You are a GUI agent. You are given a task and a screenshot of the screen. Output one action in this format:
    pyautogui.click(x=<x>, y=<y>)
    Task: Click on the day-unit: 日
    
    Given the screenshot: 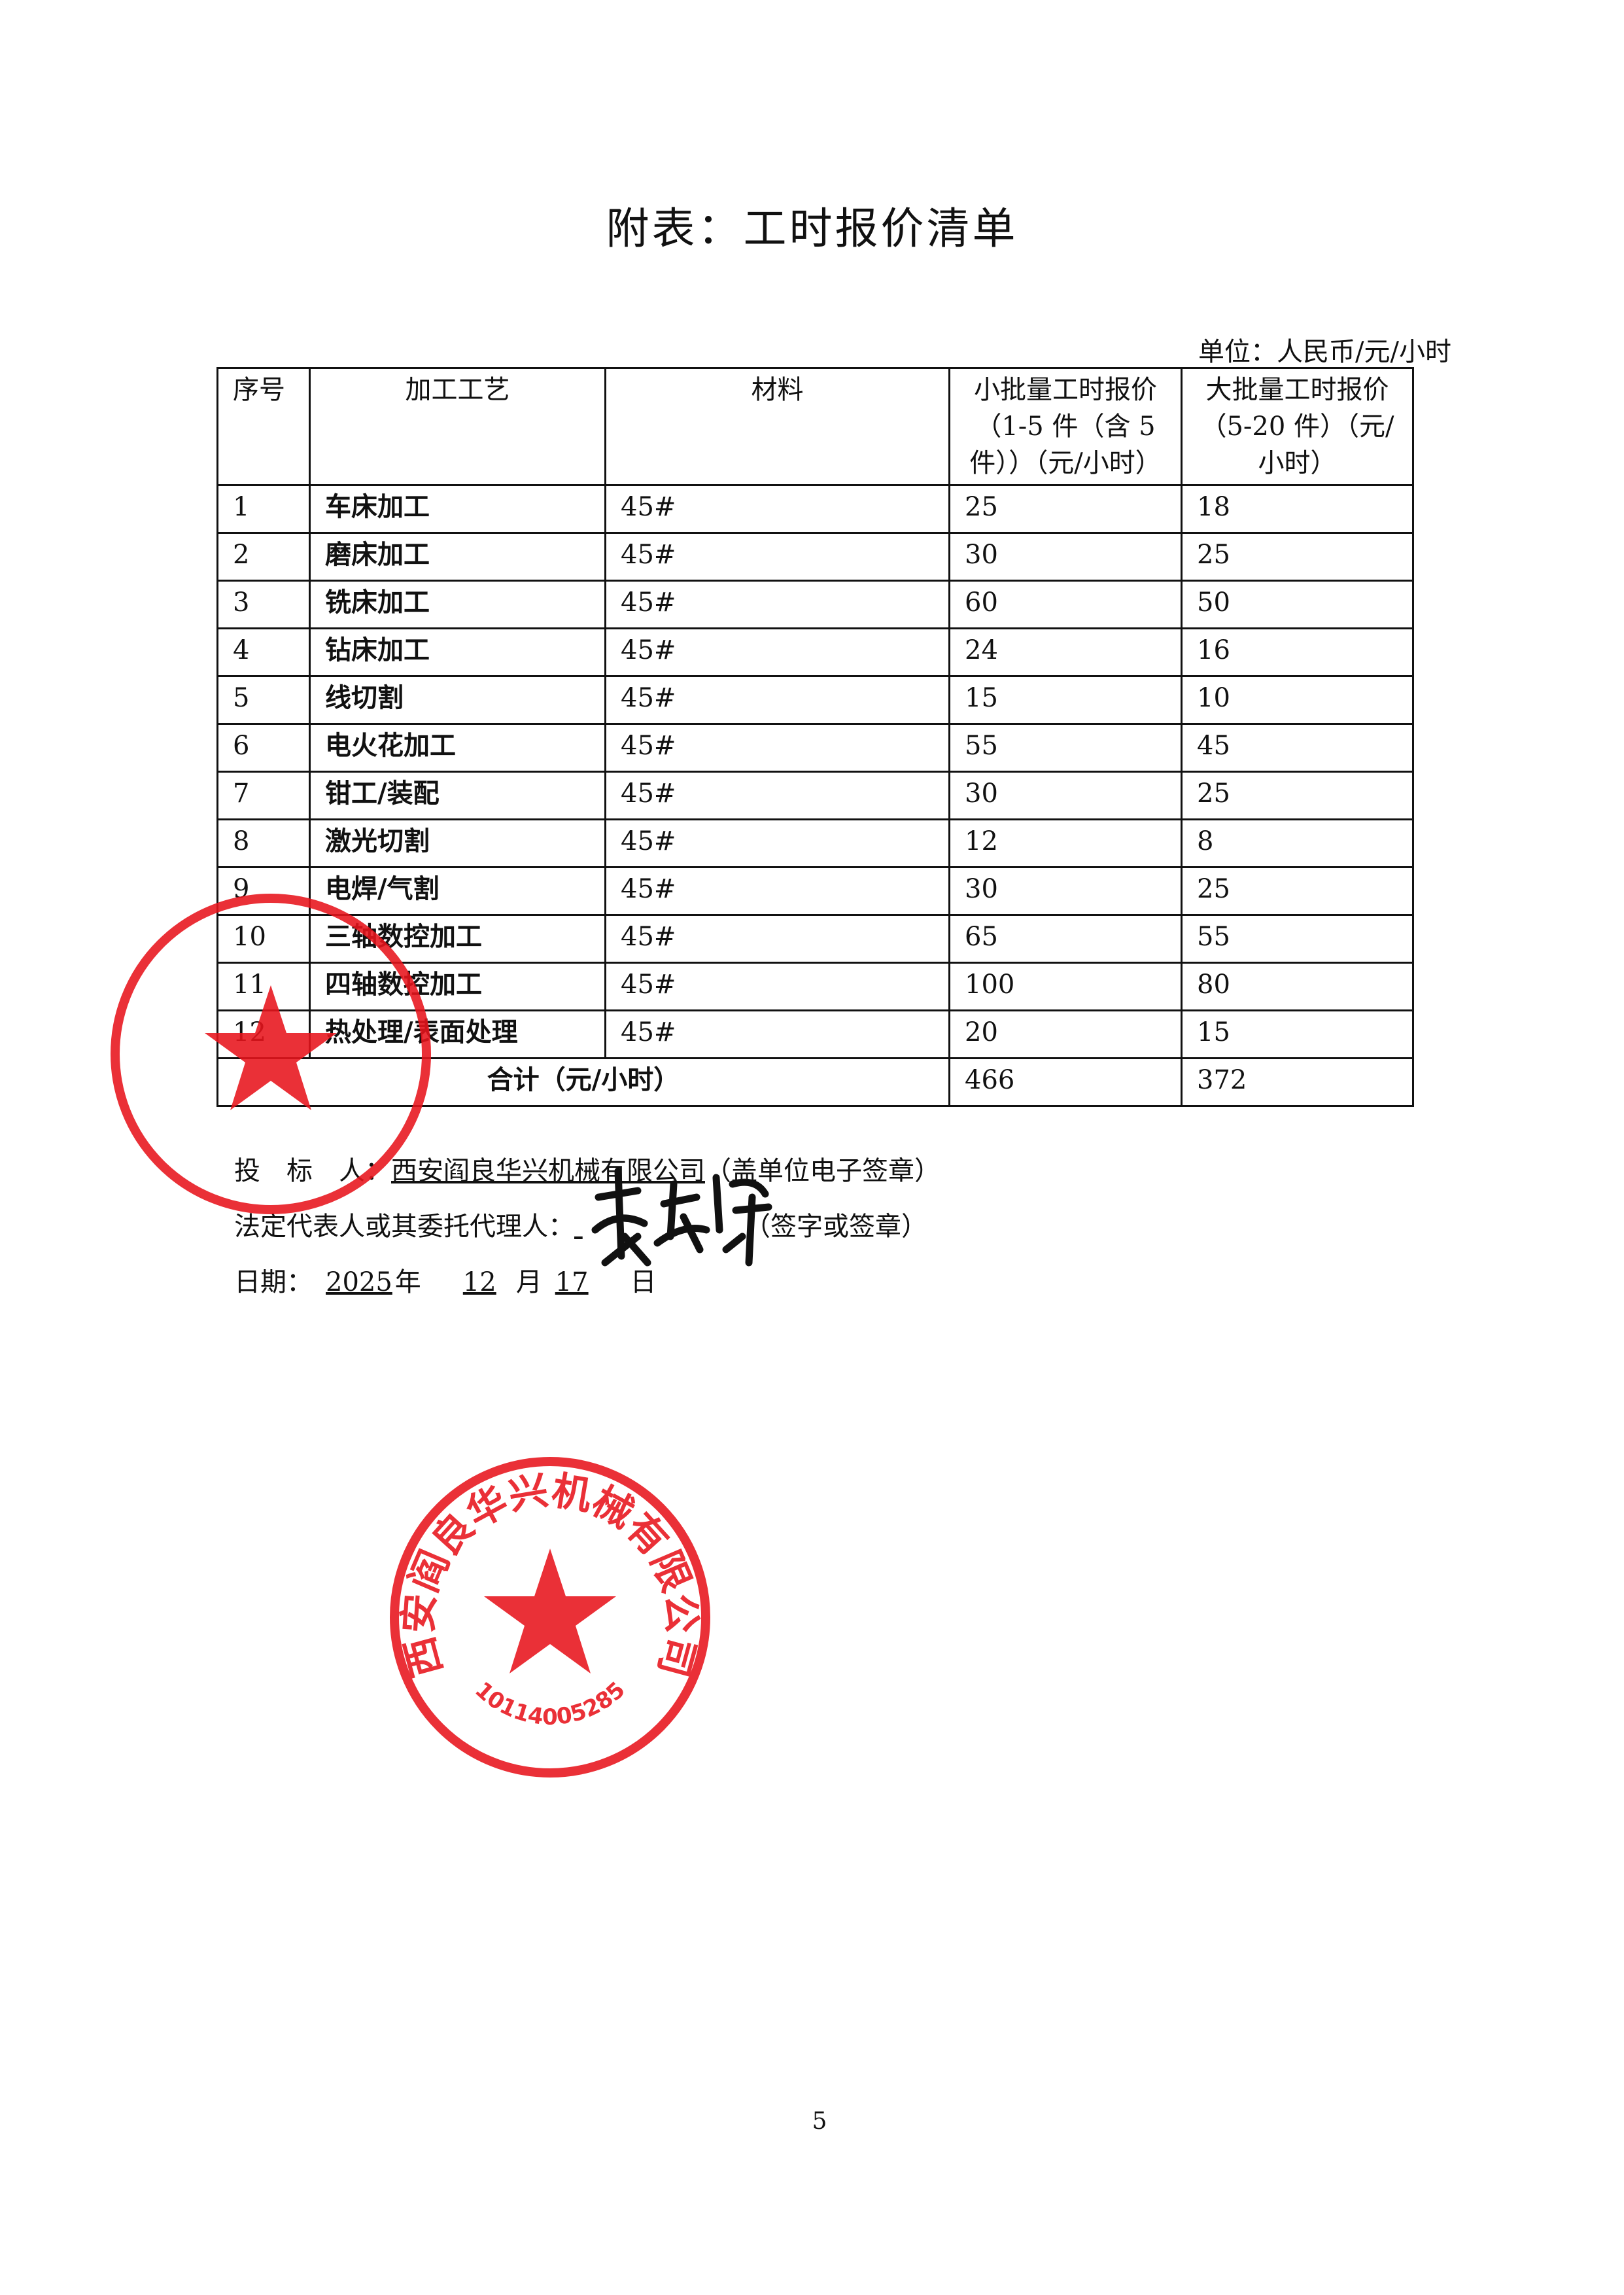 What is the action you would take?
    pyautogui.click(x=643, y=1282)
    